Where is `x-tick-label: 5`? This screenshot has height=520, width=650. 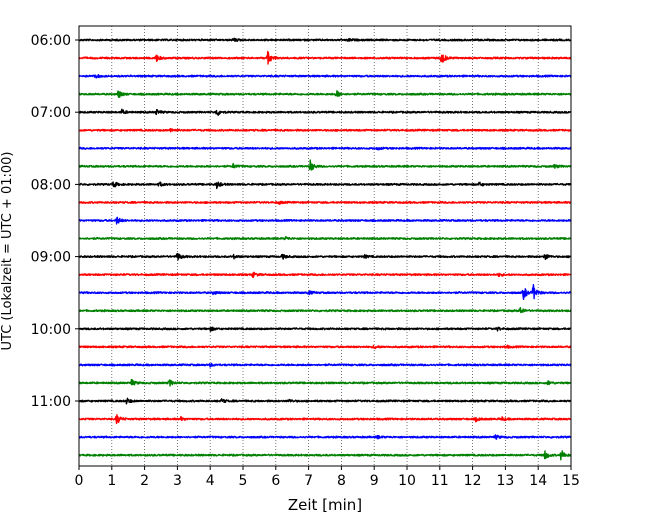
x-tick-label: 5 is located at coordinates (243, 481).